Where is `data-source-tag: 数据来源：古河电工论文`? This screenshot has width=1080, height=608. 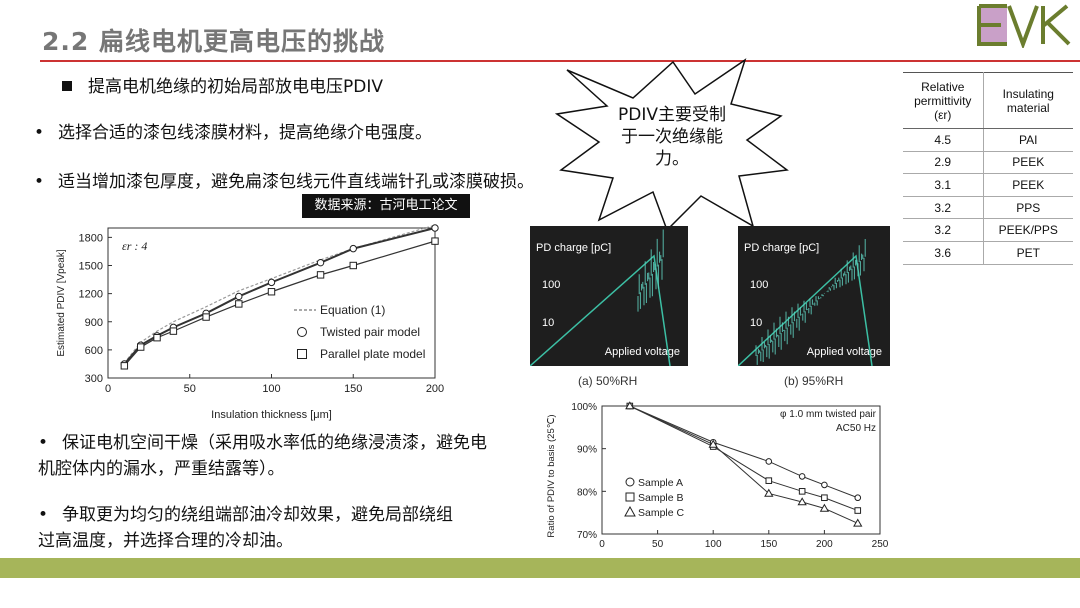
data-source-tag: 数据来源：古河电工论文 is located at coordinates (386, 206).